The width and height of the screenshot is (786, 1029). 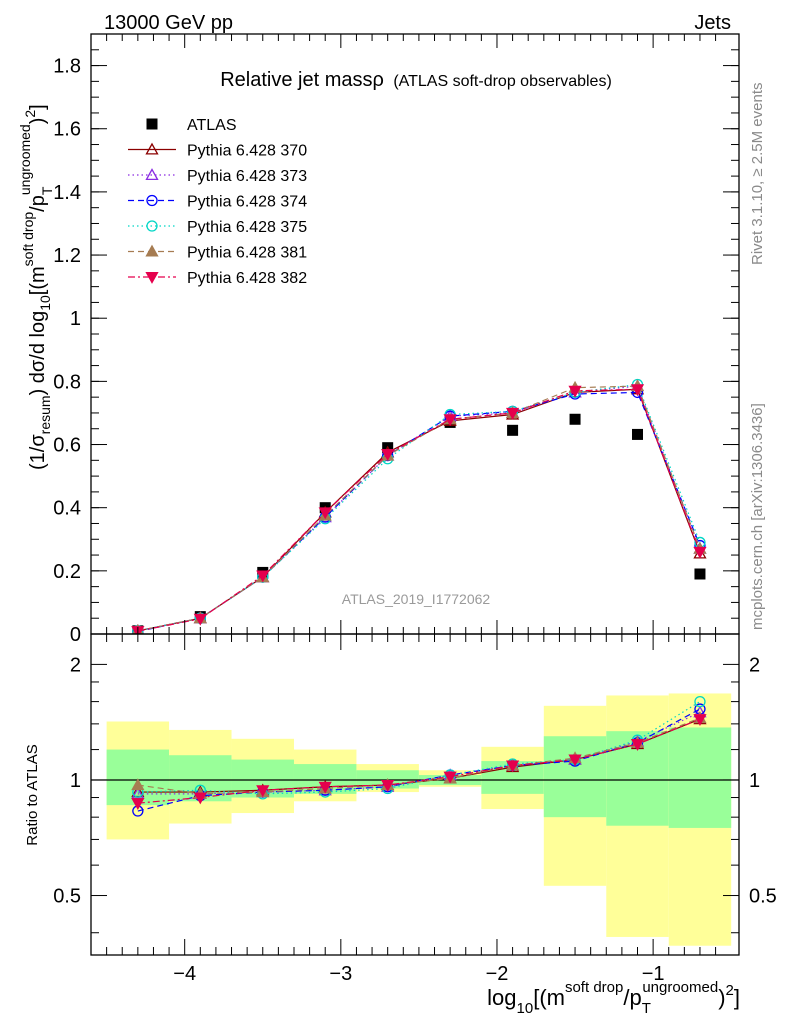 I want to click on y-tick-label: 1.6, so click(x=67, y=130).